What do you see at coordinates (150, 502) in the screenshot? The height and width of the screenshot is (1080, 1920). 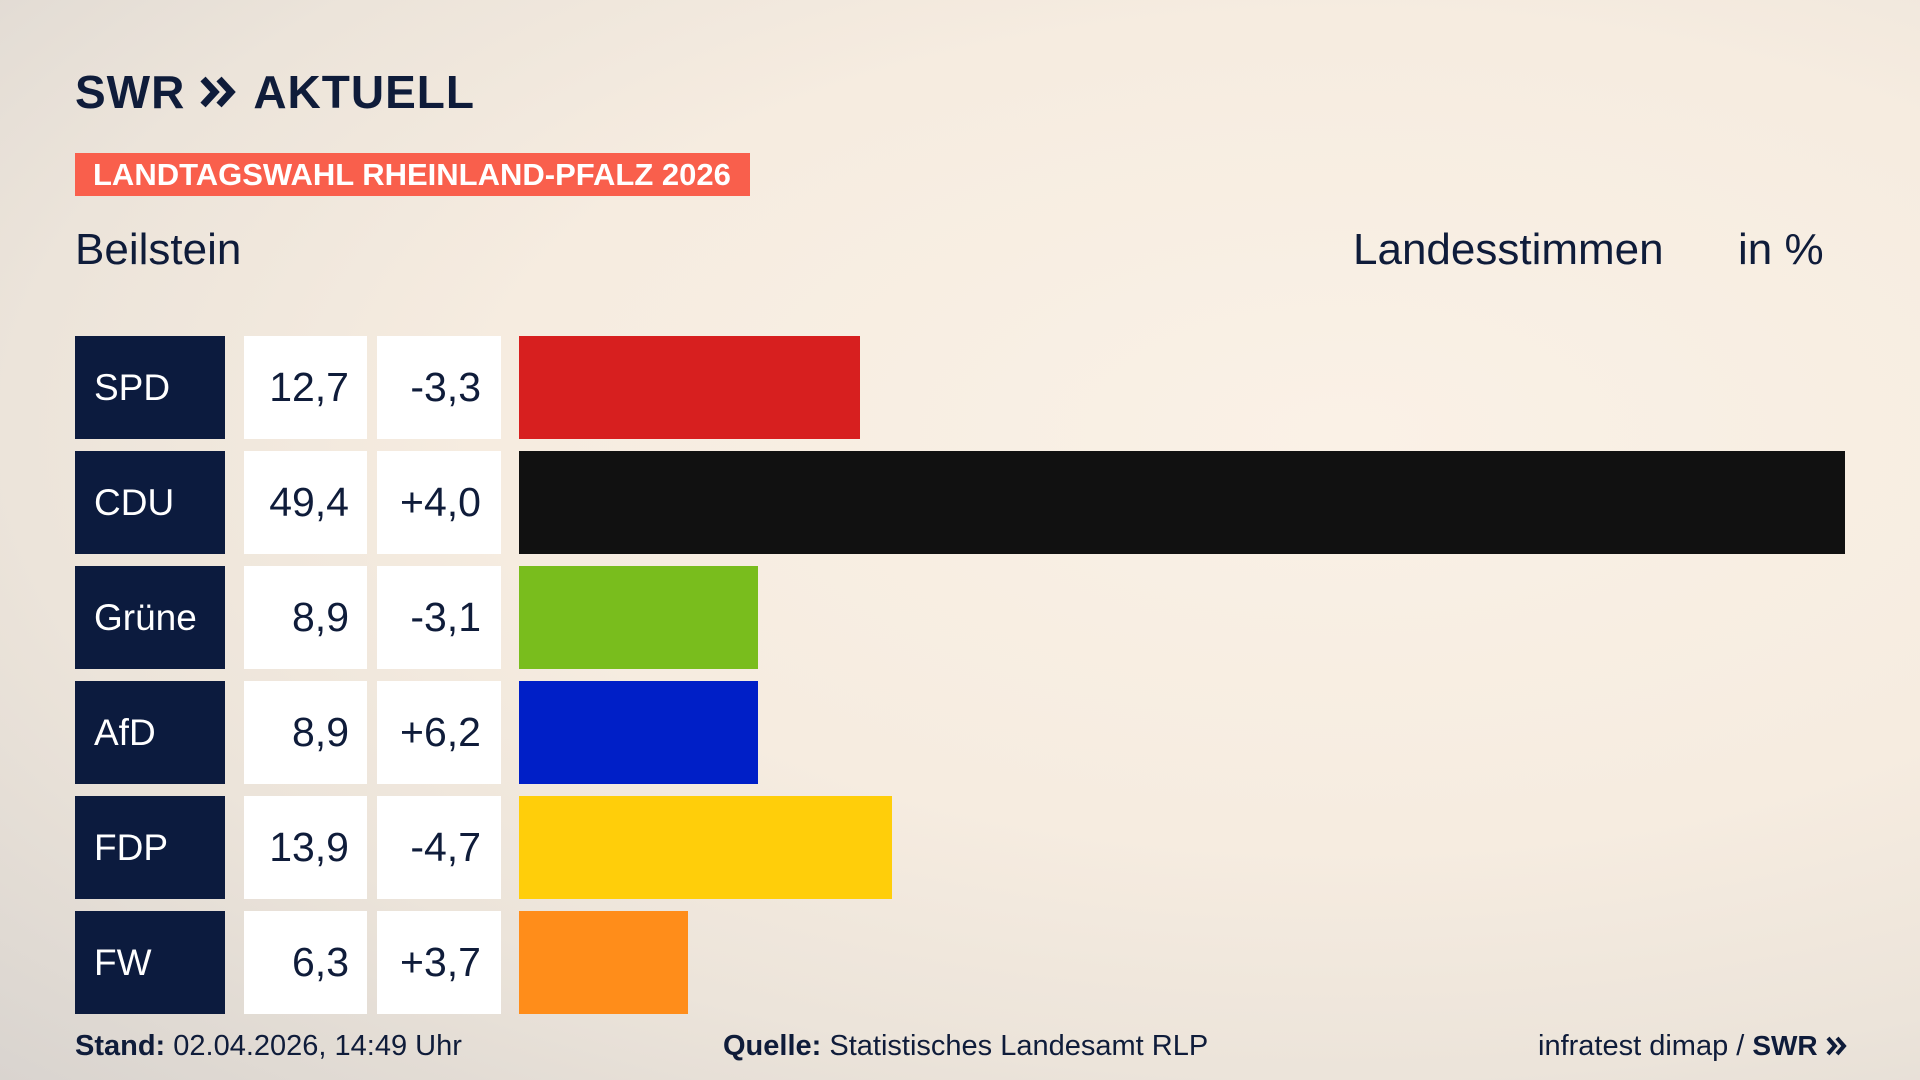 I see `party-label: CDU` at bounding box center [150, 502].